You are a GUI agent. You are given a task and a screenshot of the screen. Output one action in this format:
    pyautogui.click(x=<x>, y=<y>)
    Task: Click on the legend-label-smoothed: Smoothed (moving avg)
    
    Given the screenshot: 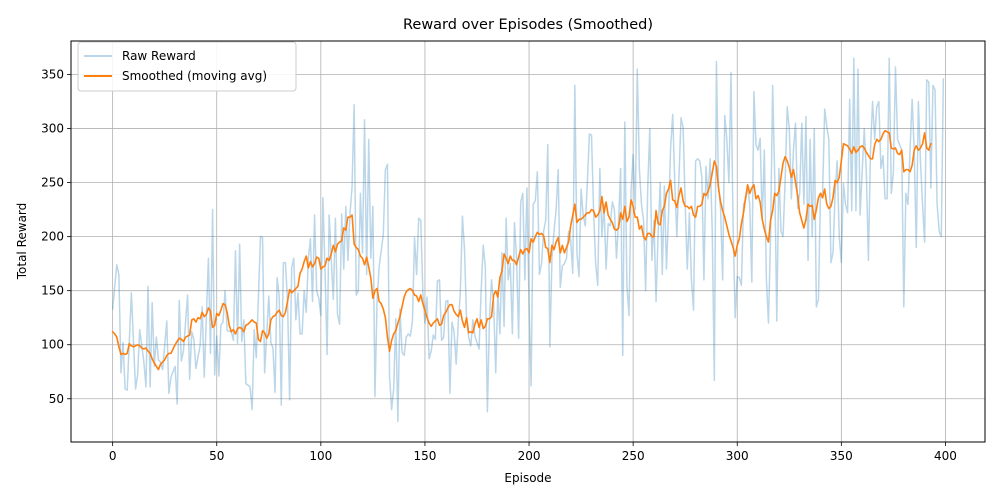 What is the action you would take?
    pyautogui.click(x=194, y=76)
    